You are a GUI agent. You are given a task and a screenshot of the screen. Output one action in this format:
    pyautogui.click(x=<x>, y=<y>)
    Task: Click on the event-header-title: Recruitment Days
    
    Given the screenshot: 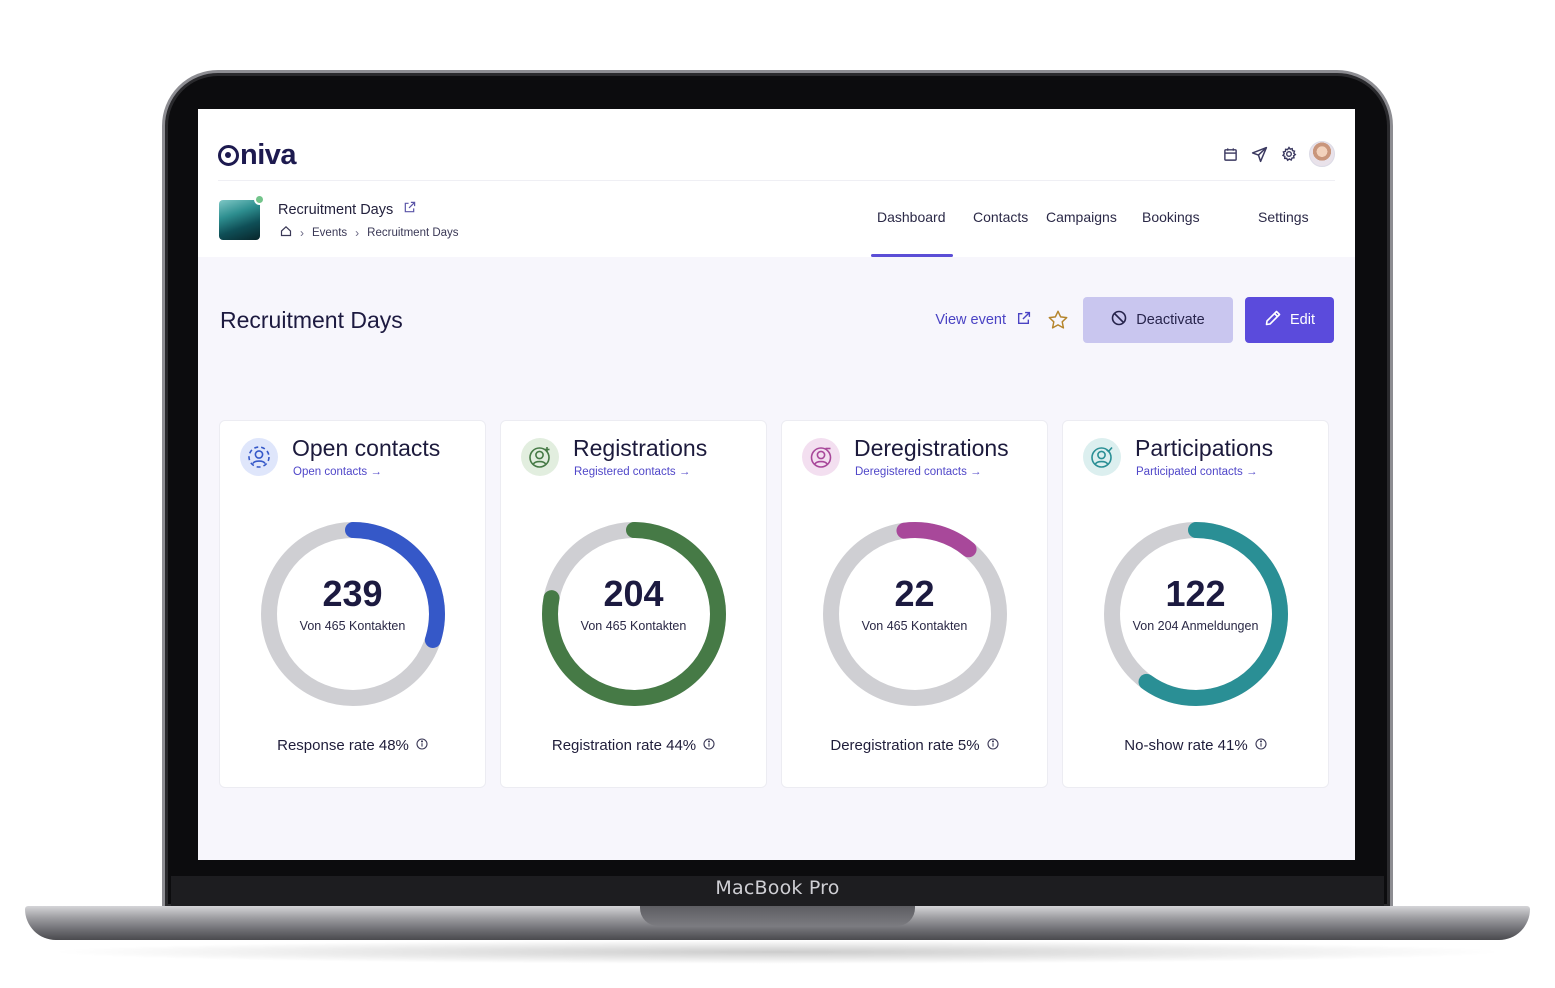 What is the action you would take?
    pyautogui.click(x=347, y=209)
    